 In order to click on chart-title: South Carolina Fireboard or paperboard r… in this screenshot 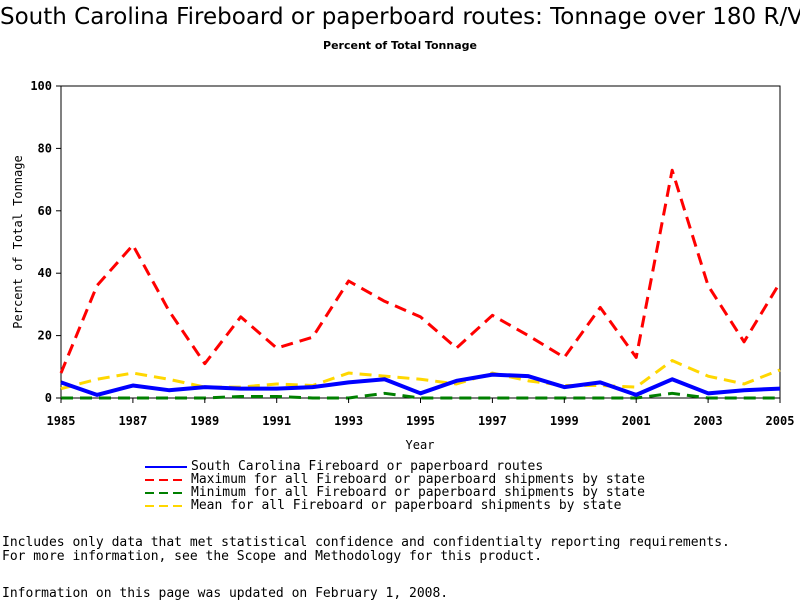, I will do `click(400, 17)`.